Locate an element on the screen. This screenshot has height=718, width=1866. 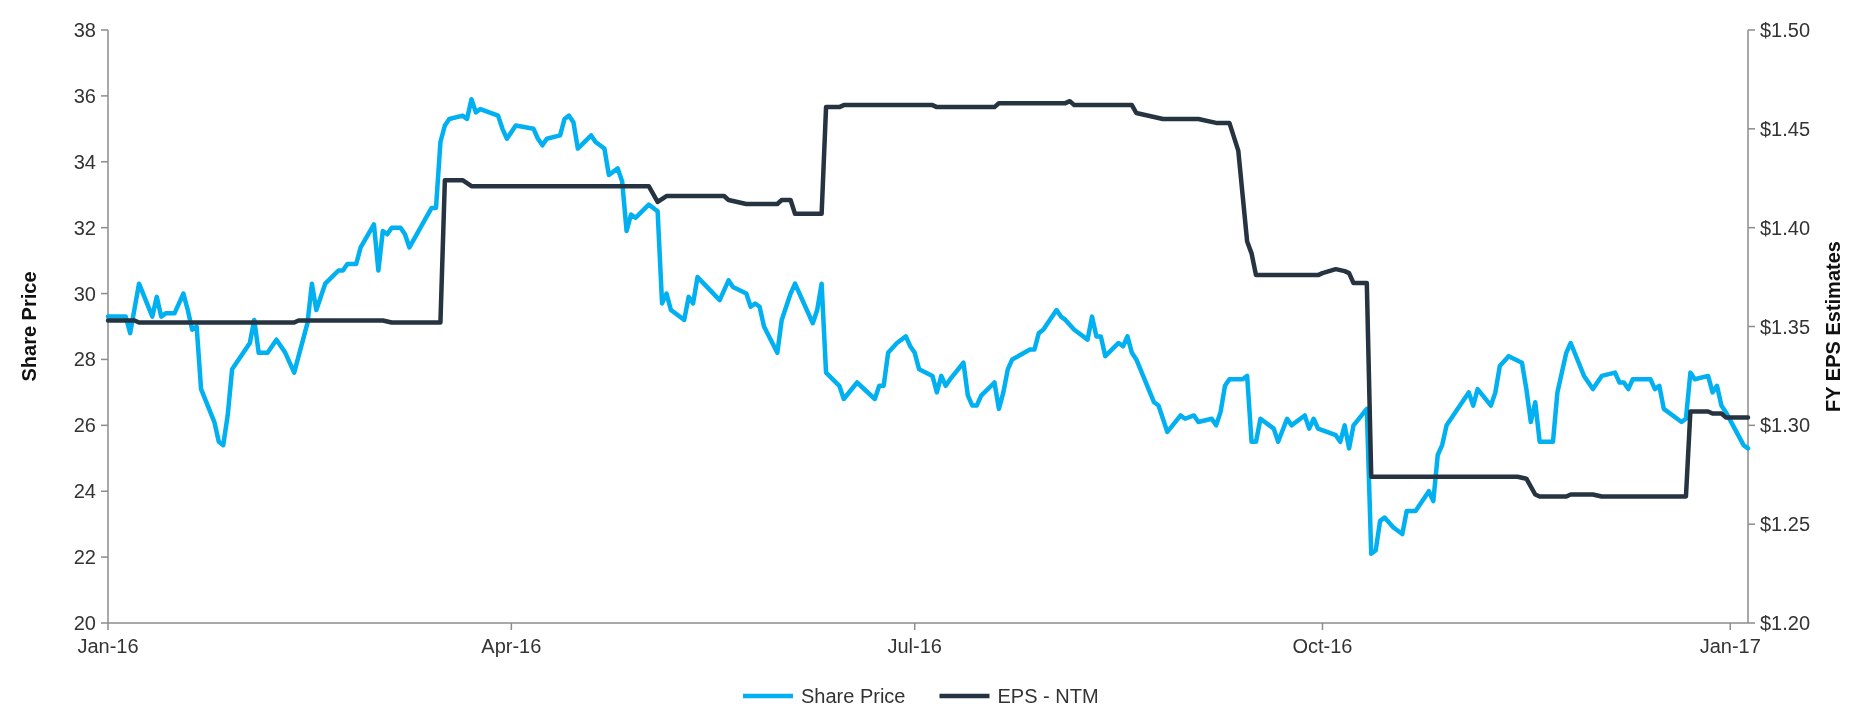
y-tick-label: 26 is located at coordinates (84, 425).